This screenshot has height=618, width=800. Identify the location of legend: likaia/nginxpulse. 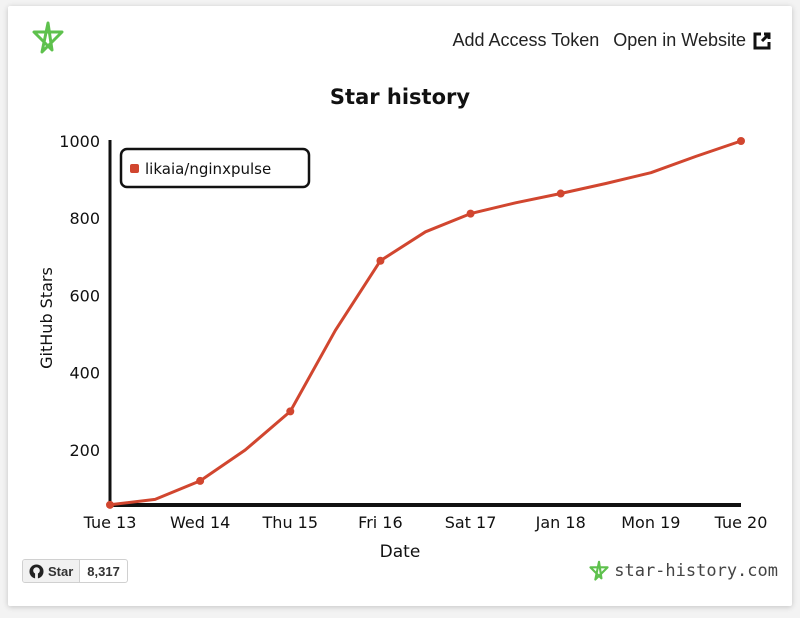
(215, 168).